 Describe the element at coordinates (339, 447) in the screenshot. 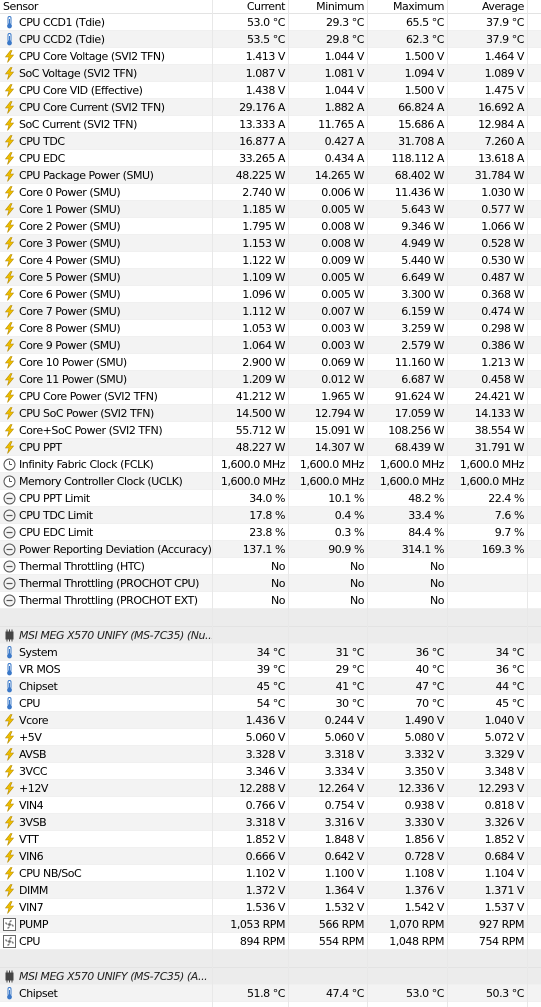

I see `sensor-minimum: 14.307 W` at that location.